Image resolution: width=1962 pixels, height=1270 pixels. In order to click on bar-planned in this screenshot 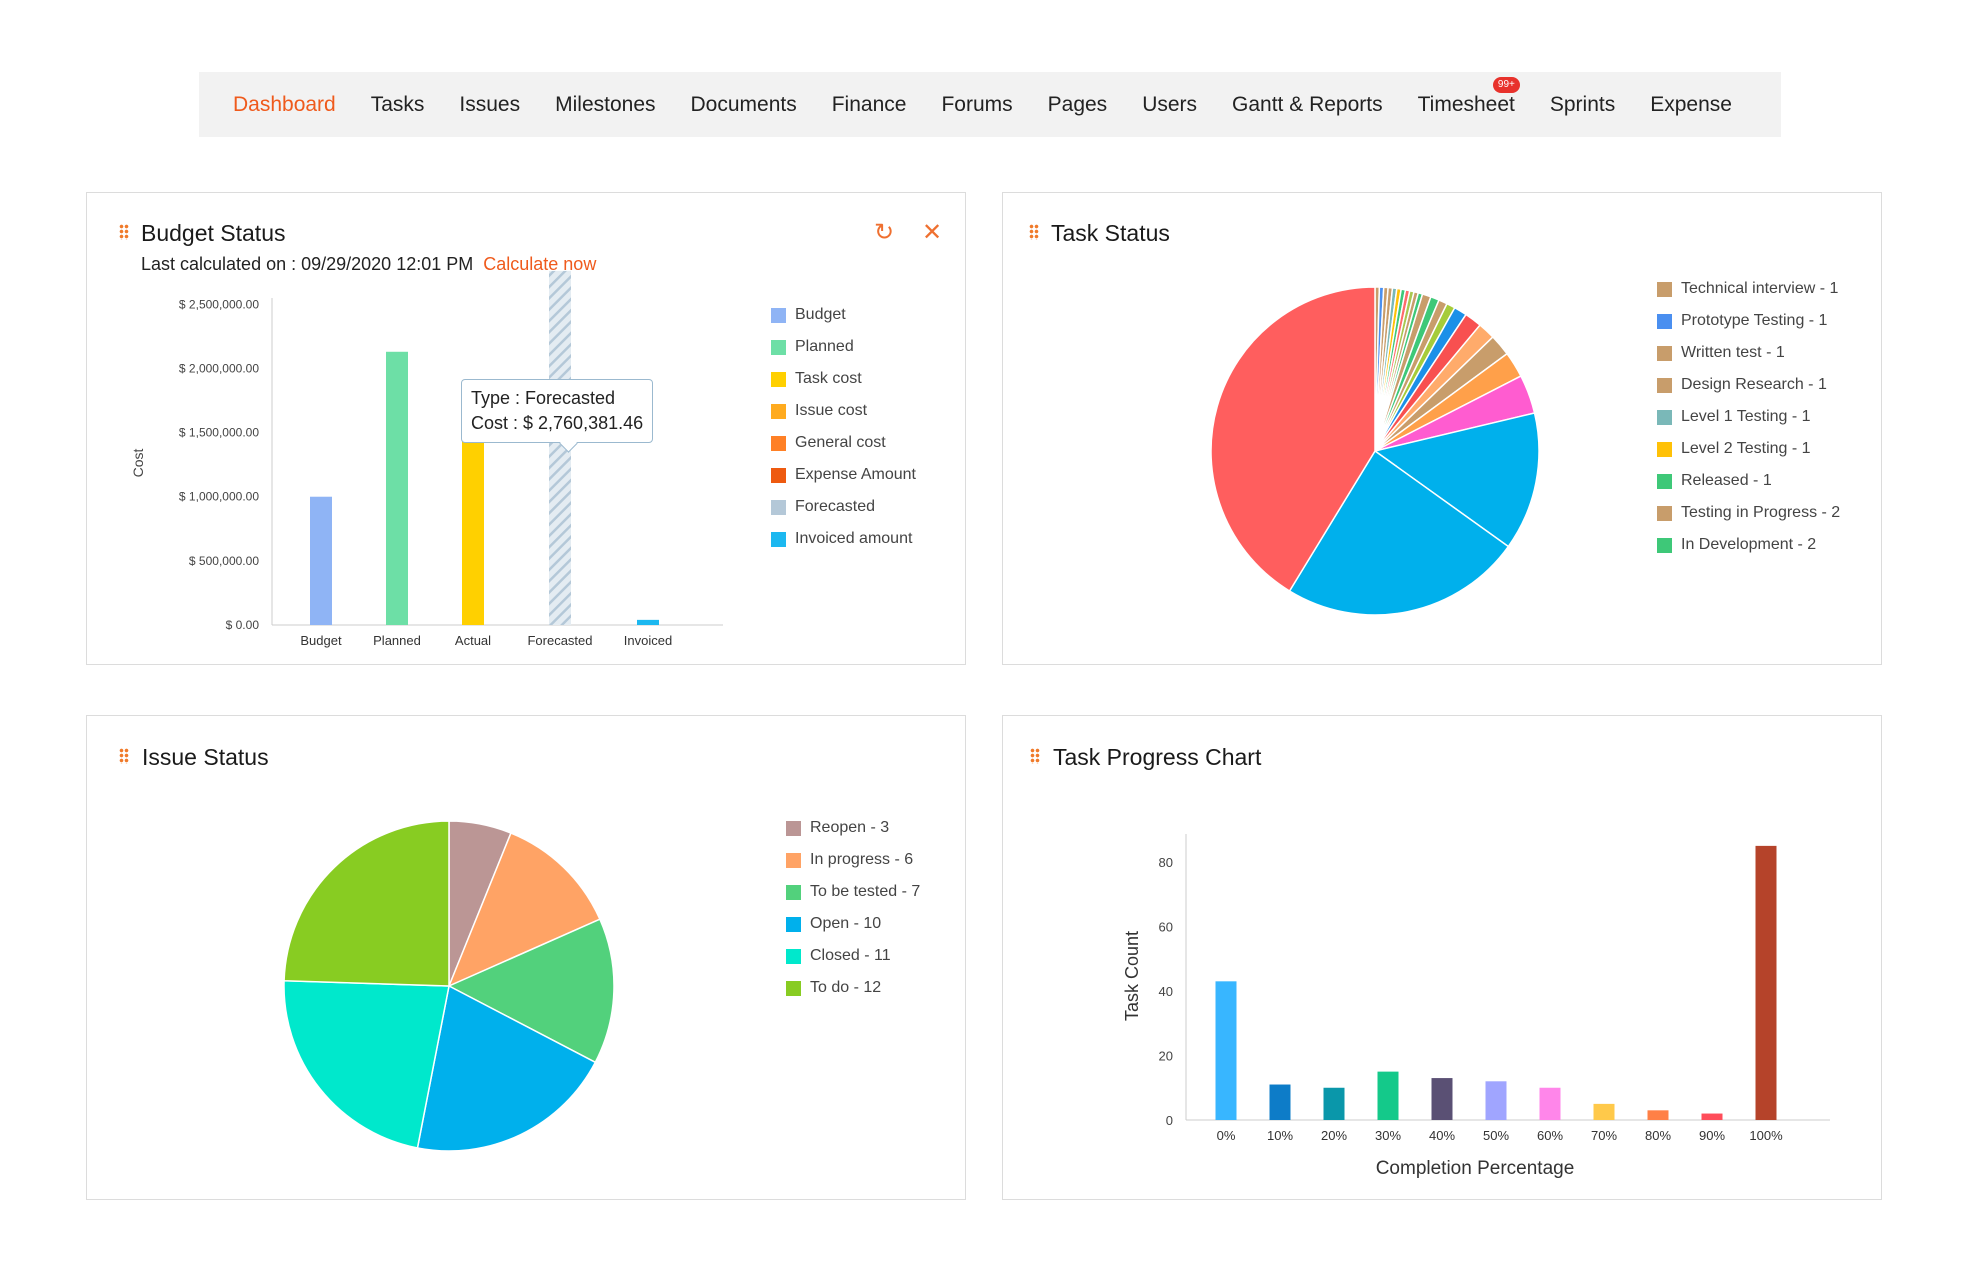, I will do `click(397, 488)`.